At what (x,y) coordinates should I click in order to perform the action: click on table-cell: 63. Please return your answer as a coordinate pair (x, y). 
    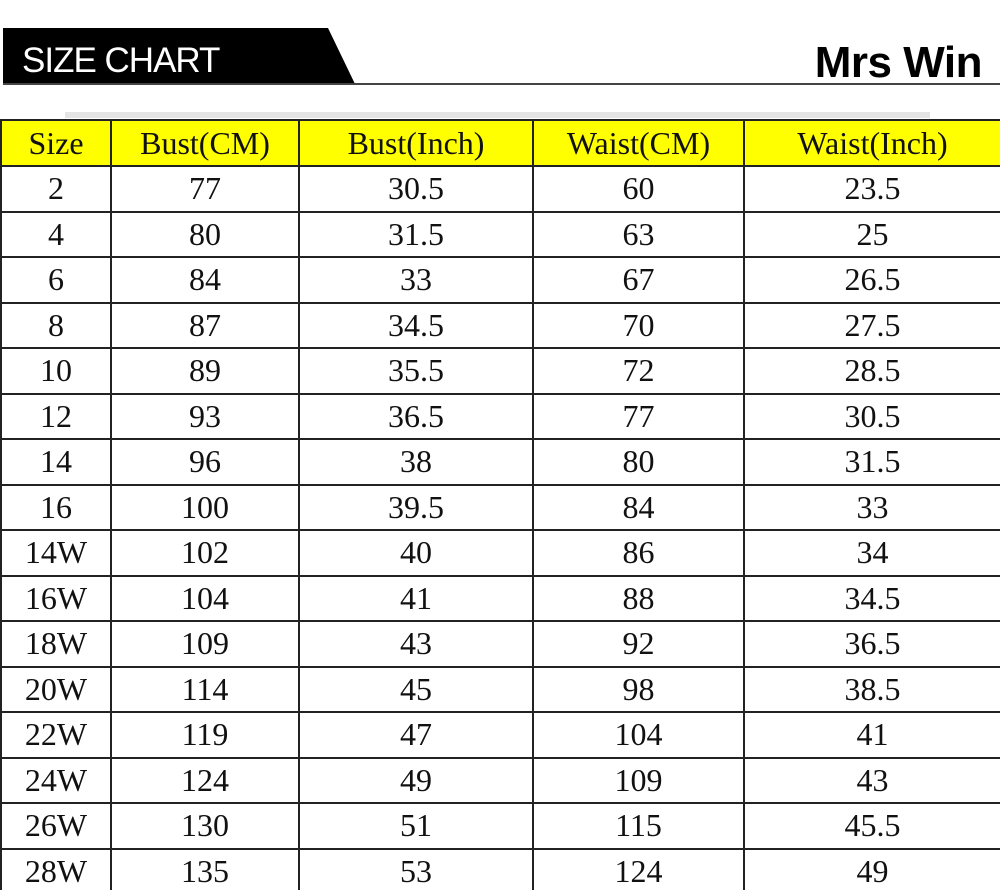
    Looking at the image, I should click on (638, 234).